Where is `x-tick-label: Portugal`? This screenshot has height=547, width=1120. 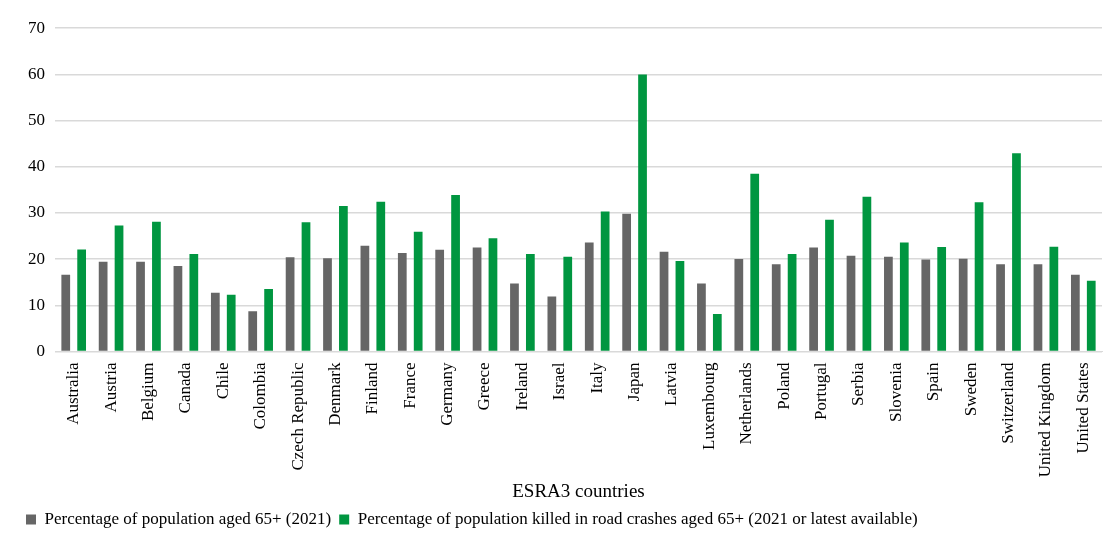 x-tick-label: Portugal is located at coordinates (821, 391).